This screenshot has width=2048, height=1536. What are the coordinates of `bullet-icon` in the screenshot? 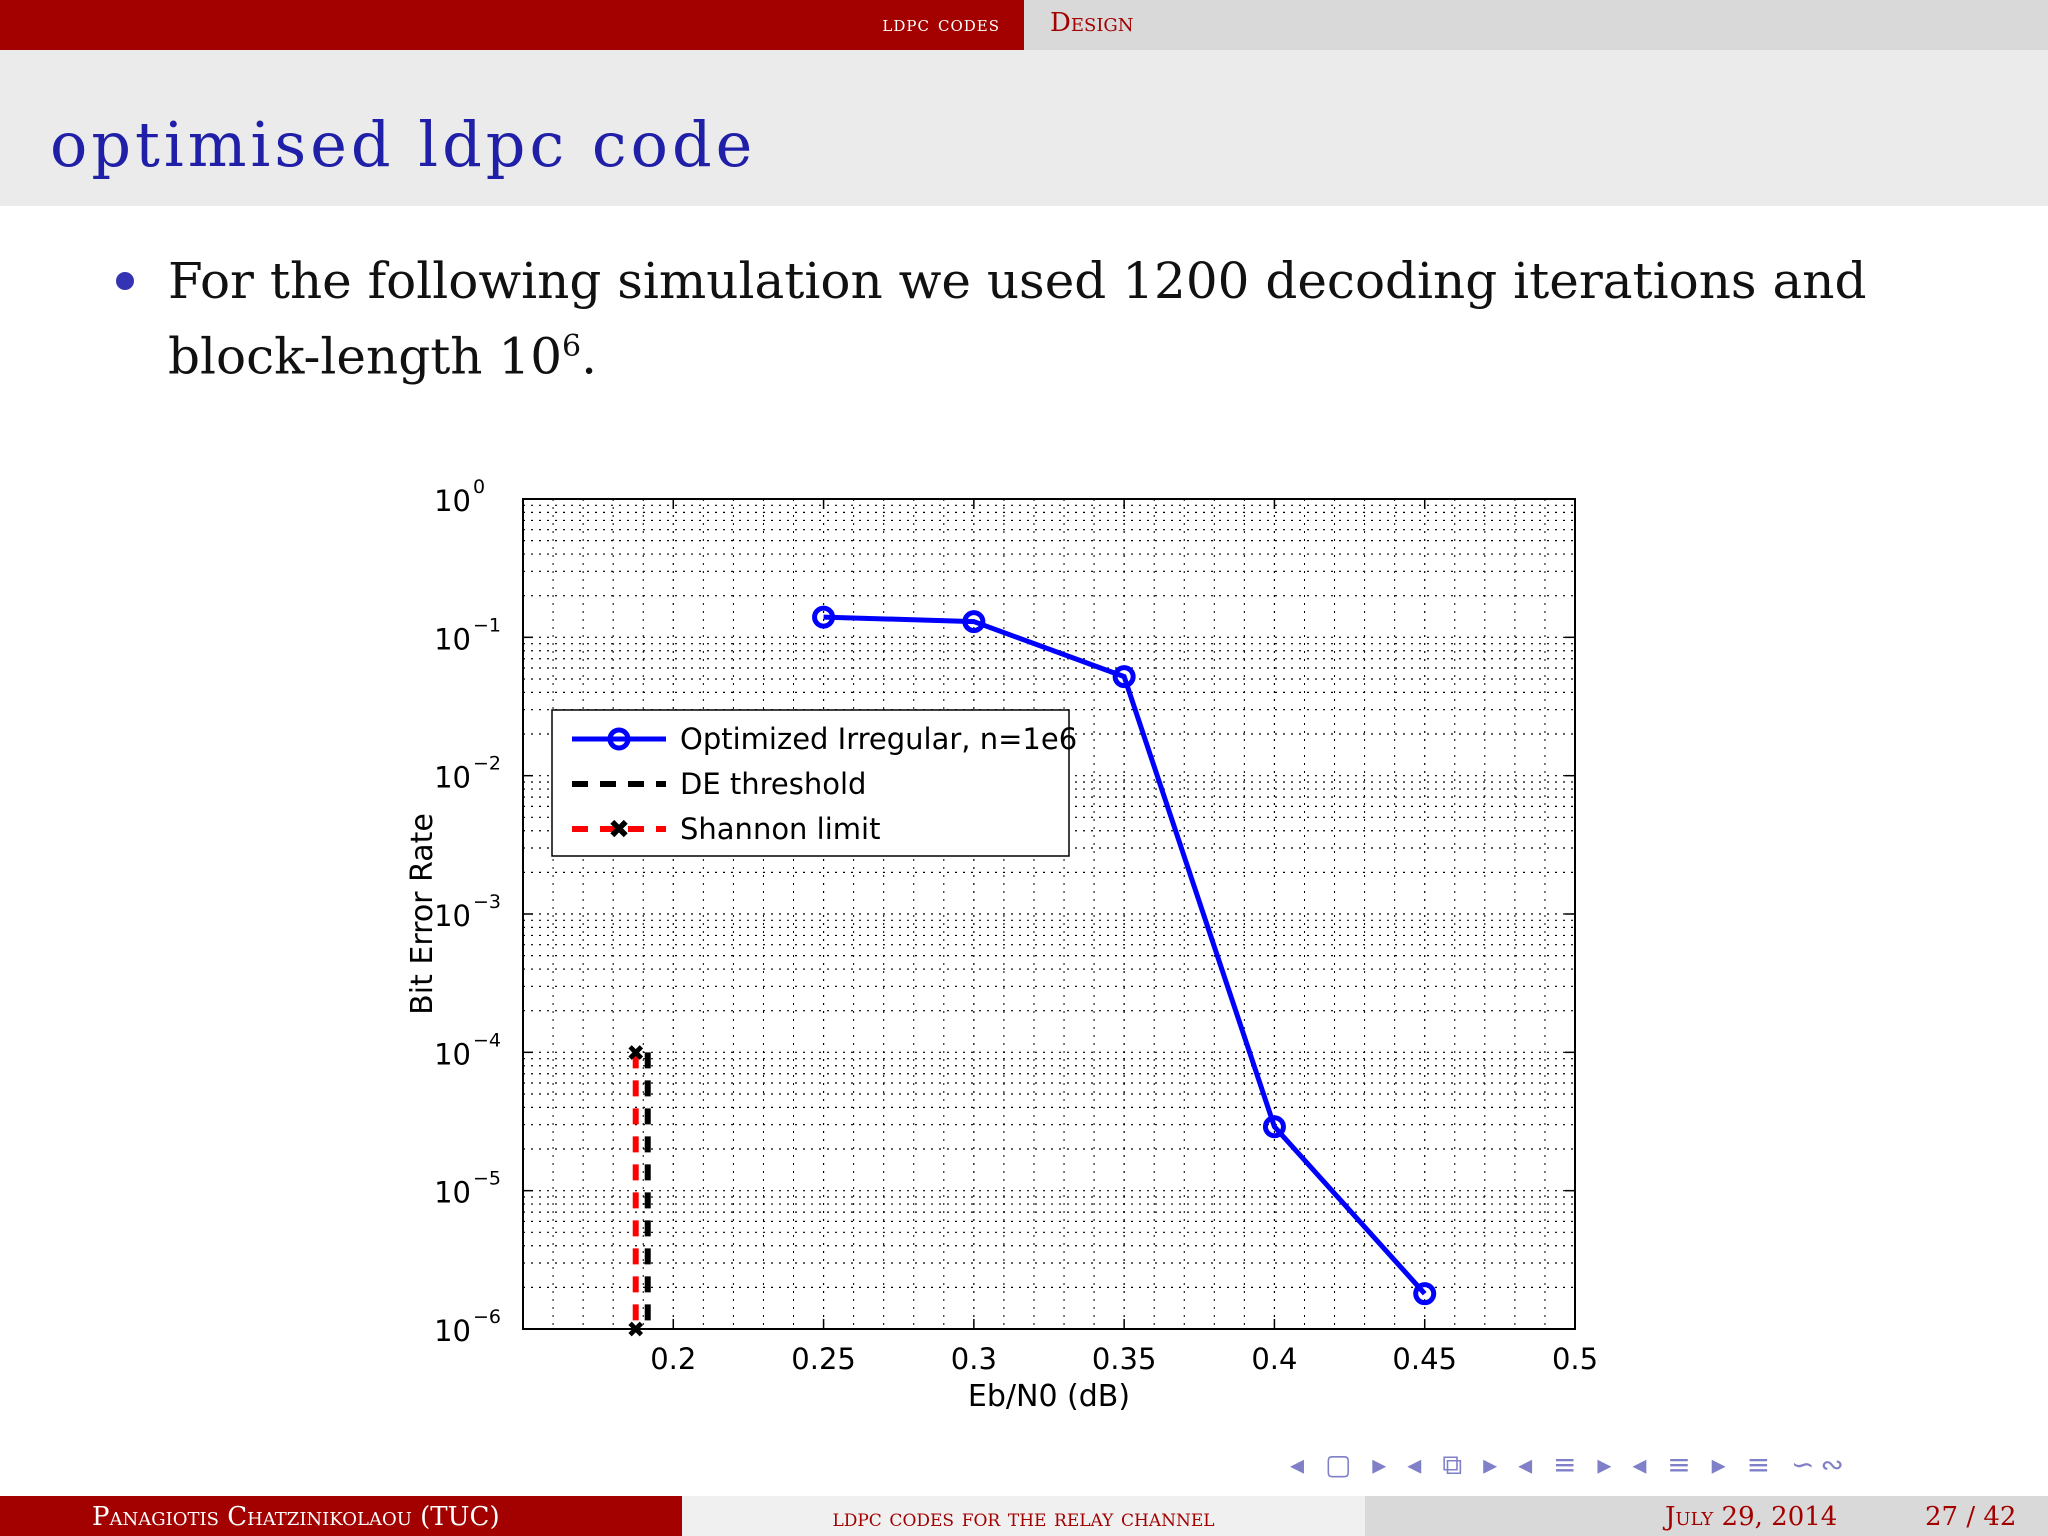 It's located at (125, 281).